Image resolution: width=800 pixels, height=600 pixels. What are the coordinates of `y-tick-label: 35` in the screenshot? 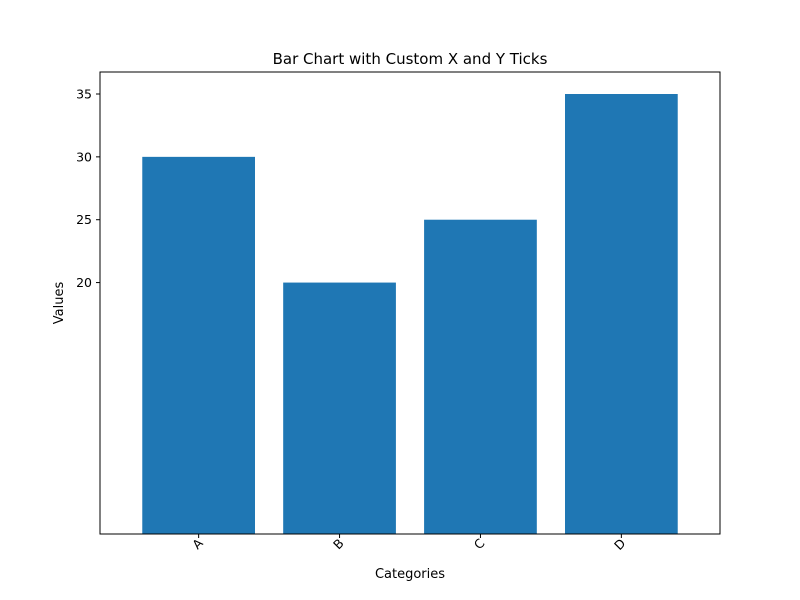 It's located at (84, 94).